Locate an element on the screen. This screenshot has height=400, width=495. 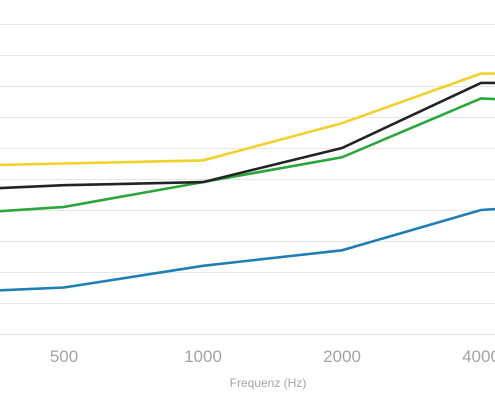
x-tick-label: 2000 is located at coordinates (342, 356).